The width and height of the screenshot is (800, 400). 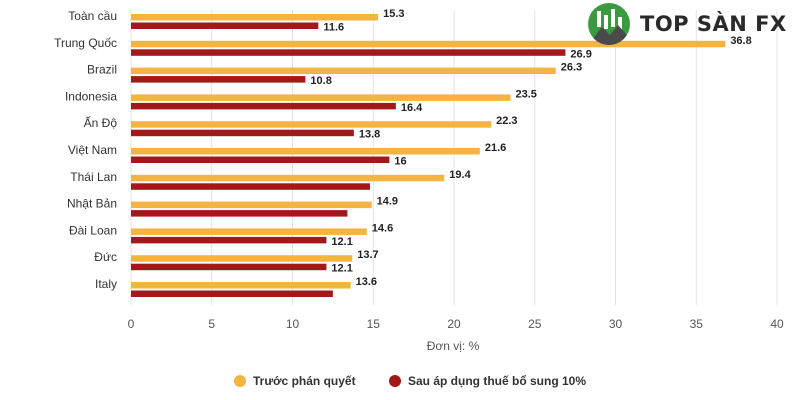 What do you see at coordinates (106, 284) in the screenshot?
I see `category-label: Italy` at bounding box center [106, 284].